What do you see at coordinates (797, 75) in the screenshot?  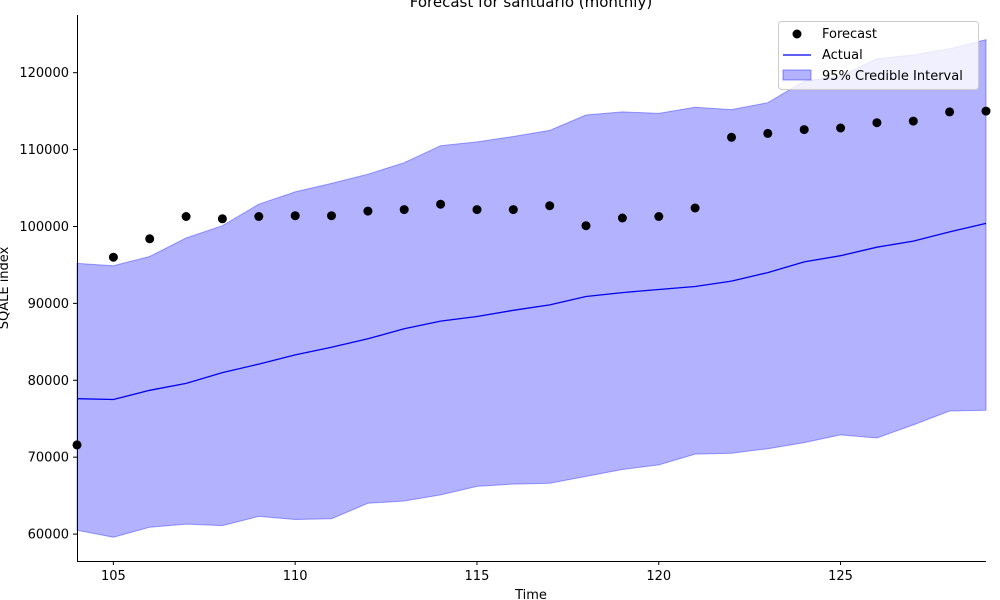 I see `legend-interval-swatch` at bounding box center [797, 75].